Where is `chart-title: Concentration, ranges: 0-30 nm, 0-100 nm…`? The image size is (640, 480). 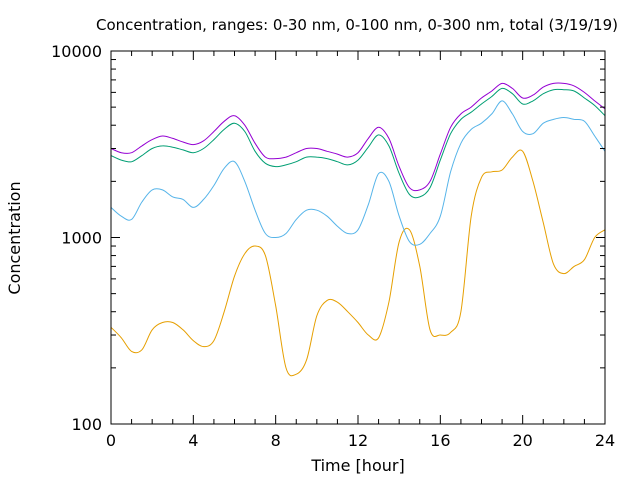
chart-title: Concentration, ranges: 0-30 nm, 0-100 nm… is located at coordinates (357, 25).